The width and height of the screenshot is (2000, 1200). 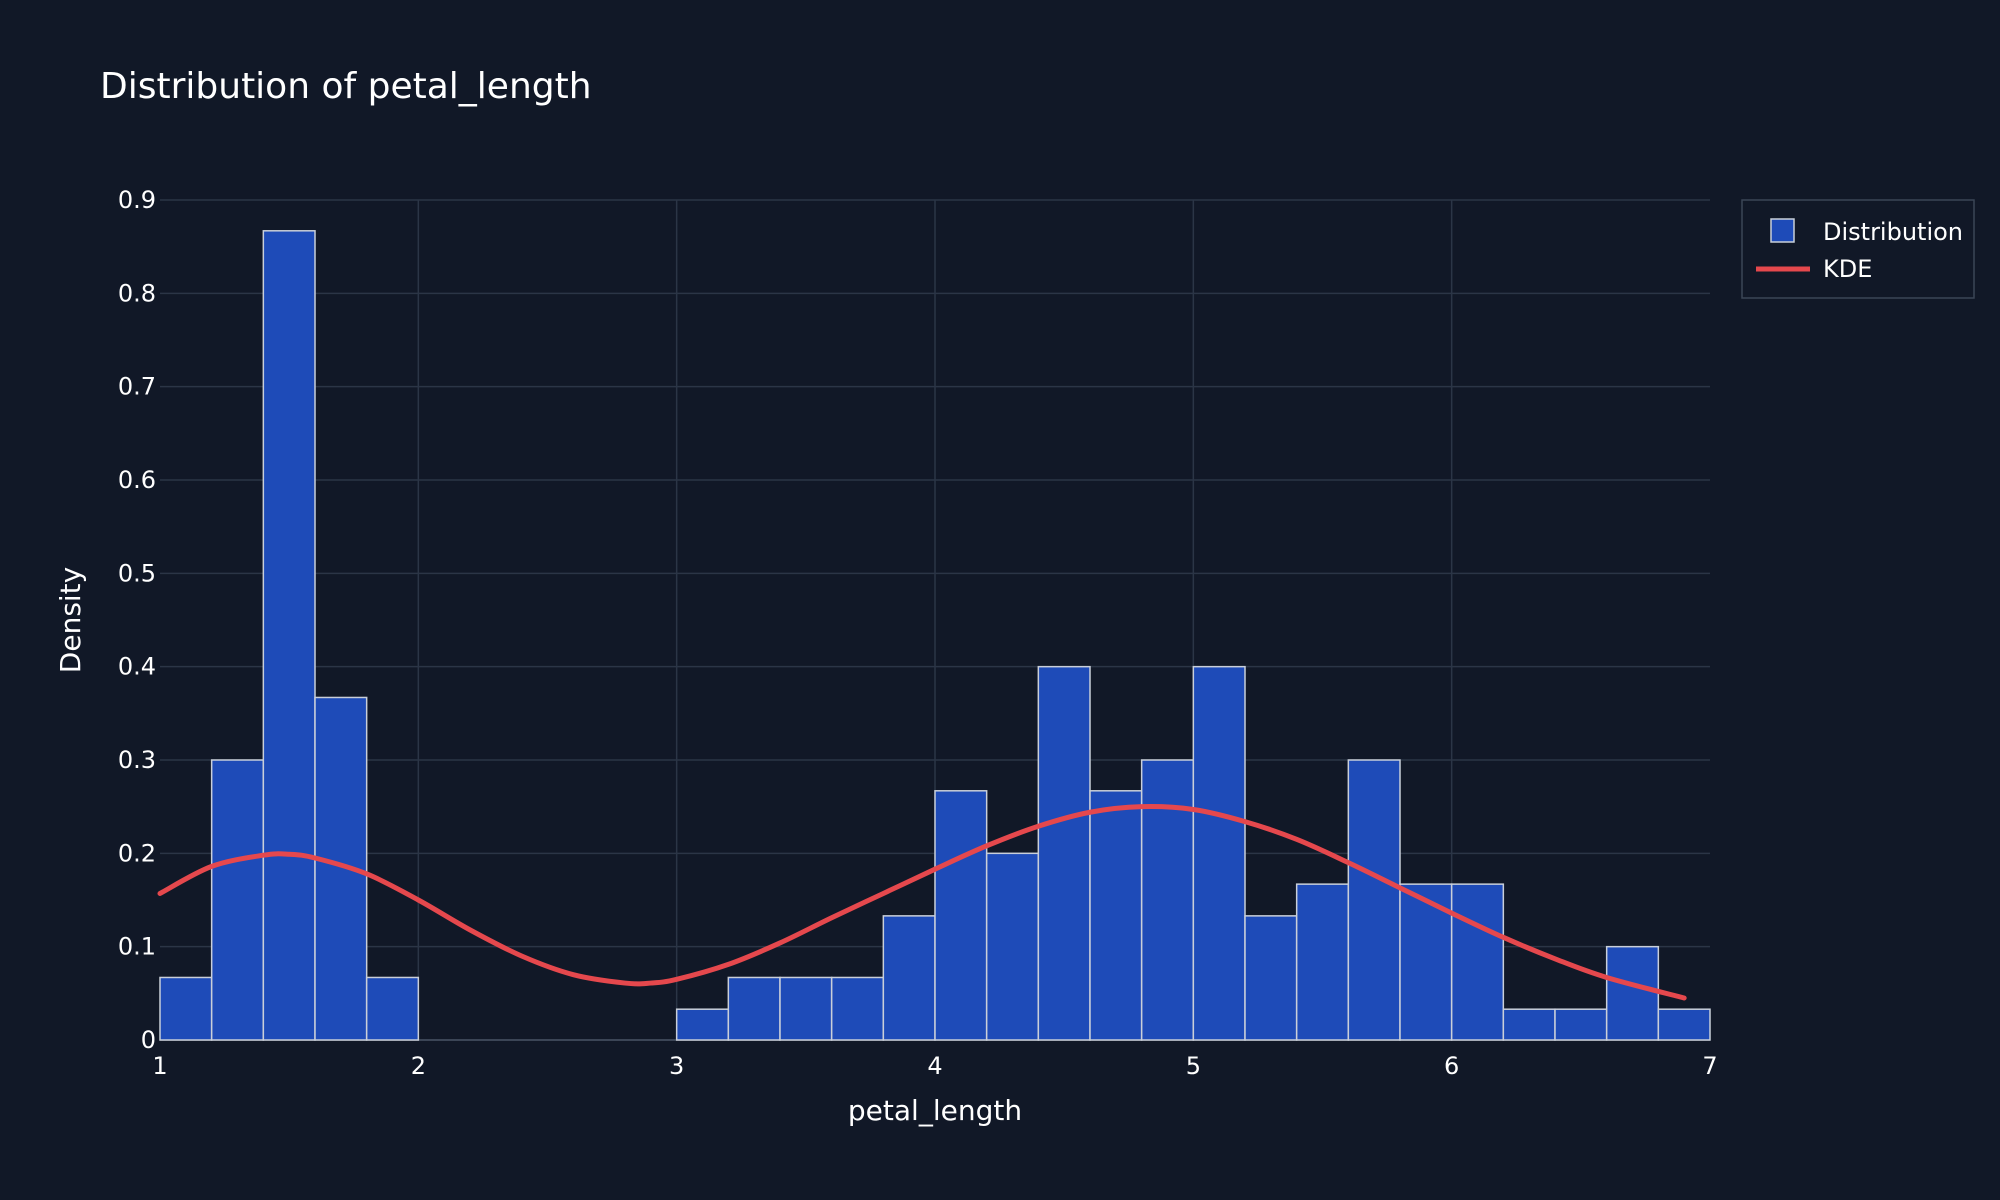 I want to click on y-axis-title: Density, so click(x=70, y=620).